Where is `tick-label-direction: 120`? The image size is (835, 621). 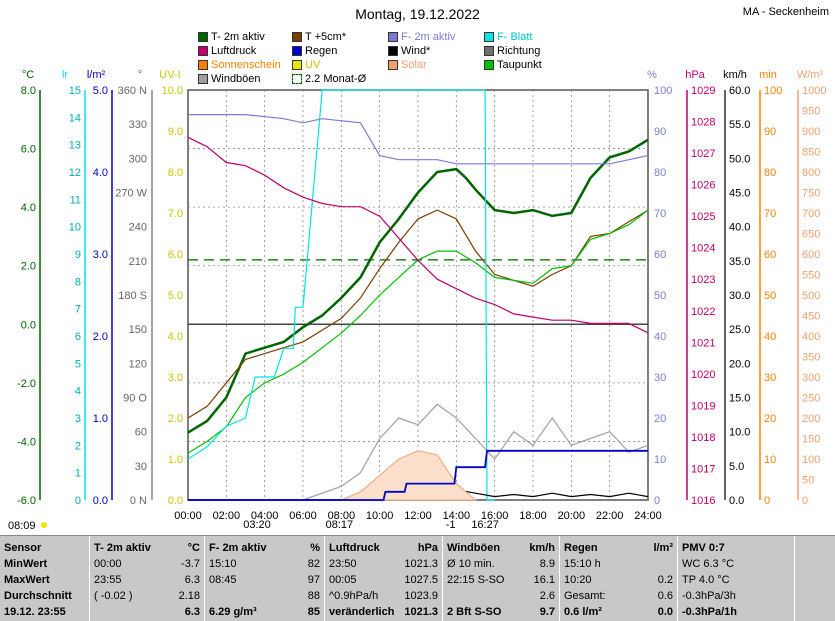
tick-label-direction: 120 is located at coordinates (138, 364).